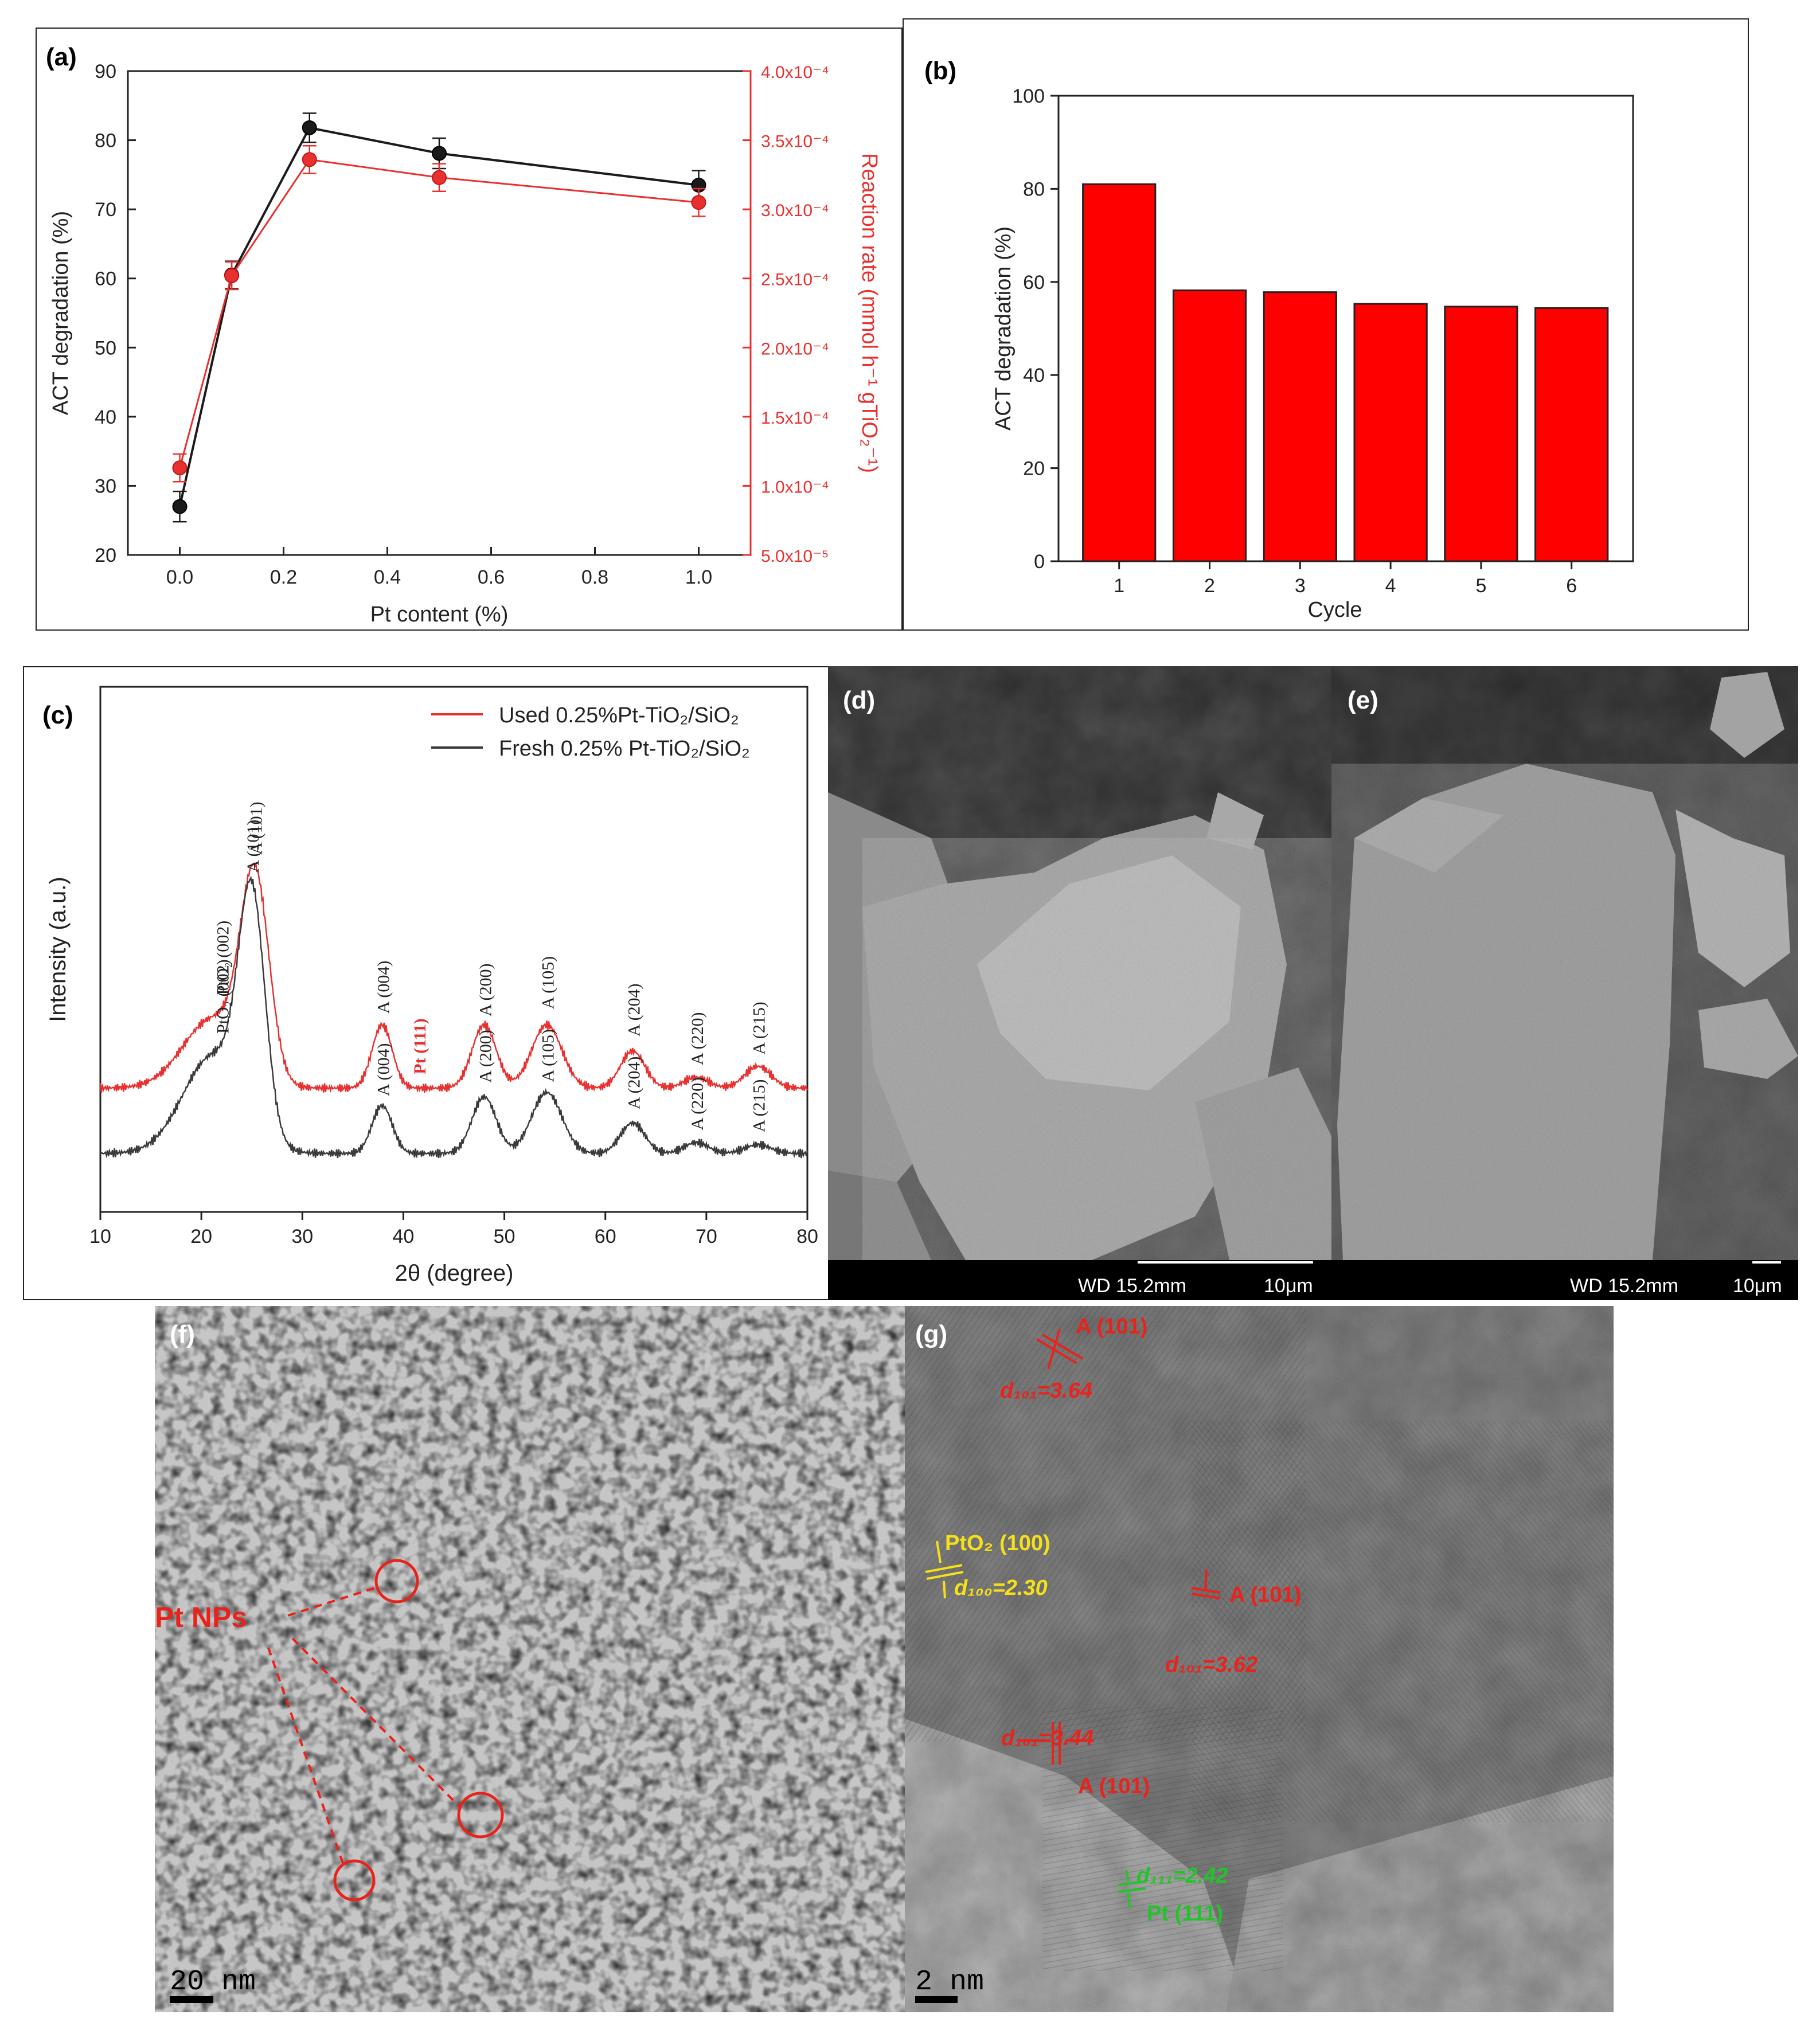 The image size is (1820, 2026). Describe the element at coordinates (1182, 1876) in the screenshot. I see `tem-g-annot-9: d₁₁₁=2.42` at that location.